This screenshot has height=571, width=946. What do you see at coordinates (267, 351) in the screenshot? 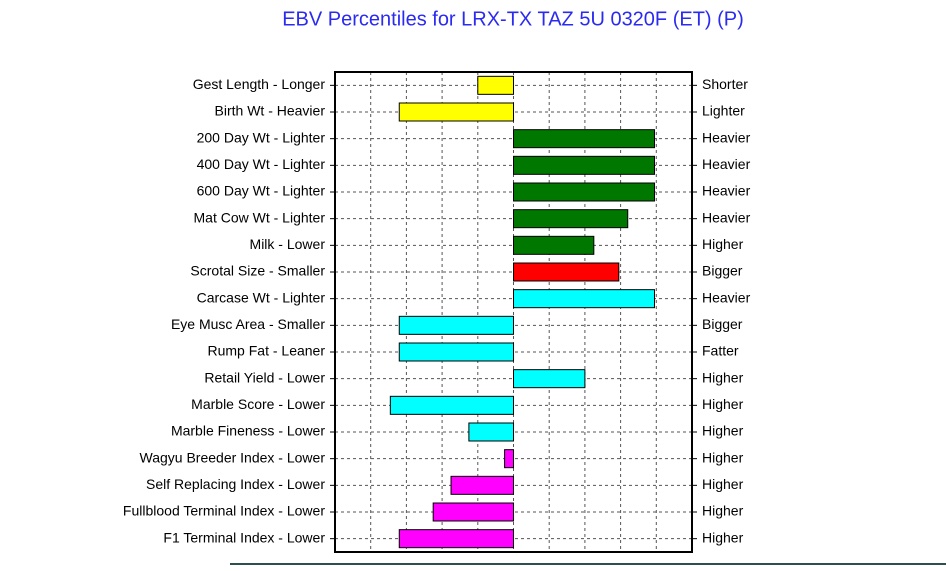
I see `category-label: Rump Fat - Leaner` at bounding box center [267, 351].